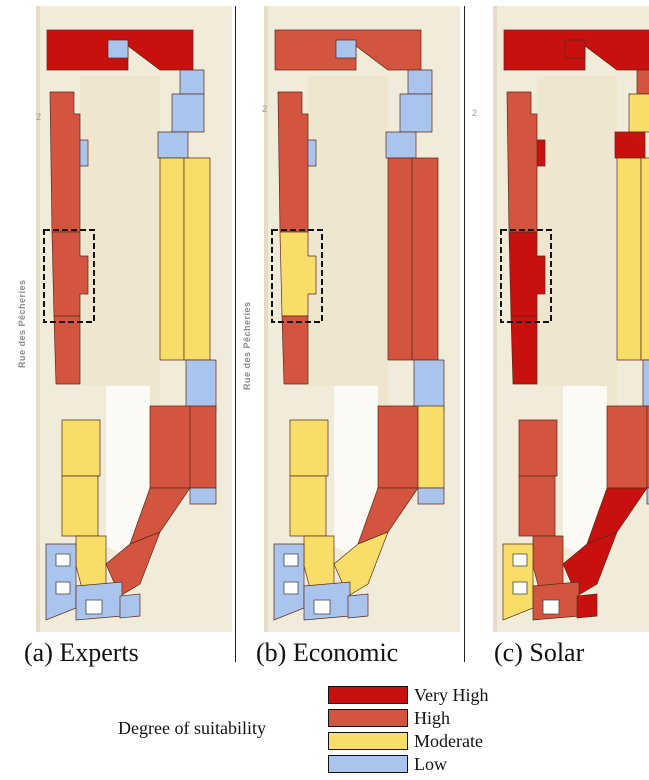 This screenshot has width=649, height=780. What do you see at coordinates (475, 113) in the screenshot?
I see `house-number-c: 2` at bounding box center [475, 113].